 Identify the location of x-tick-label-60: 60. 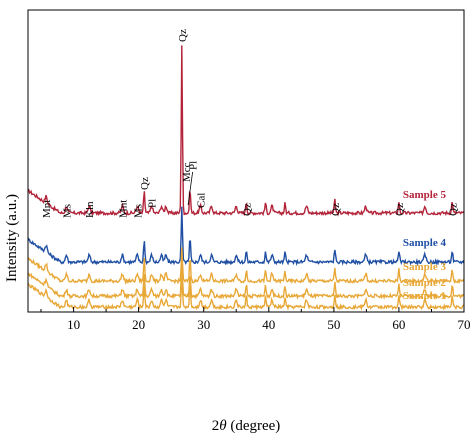
(398, 324).